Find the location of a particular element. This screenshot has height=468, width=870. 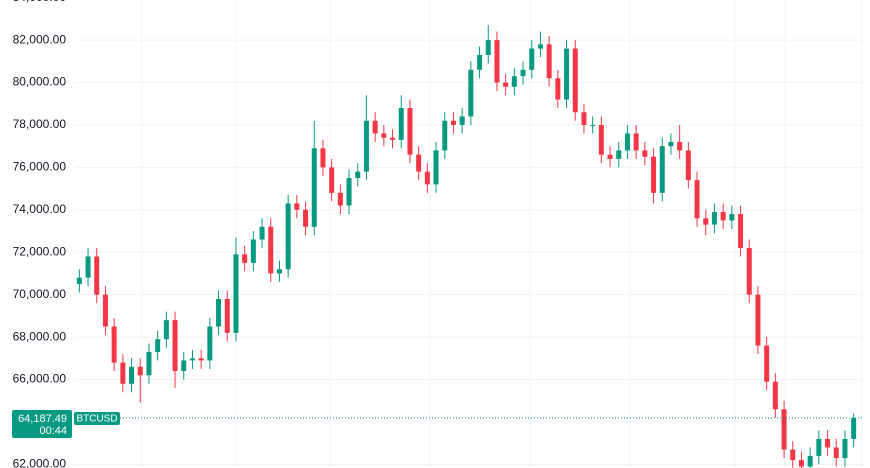

y-tick-label: 66,000.00 is located at coordinates (40, 379).